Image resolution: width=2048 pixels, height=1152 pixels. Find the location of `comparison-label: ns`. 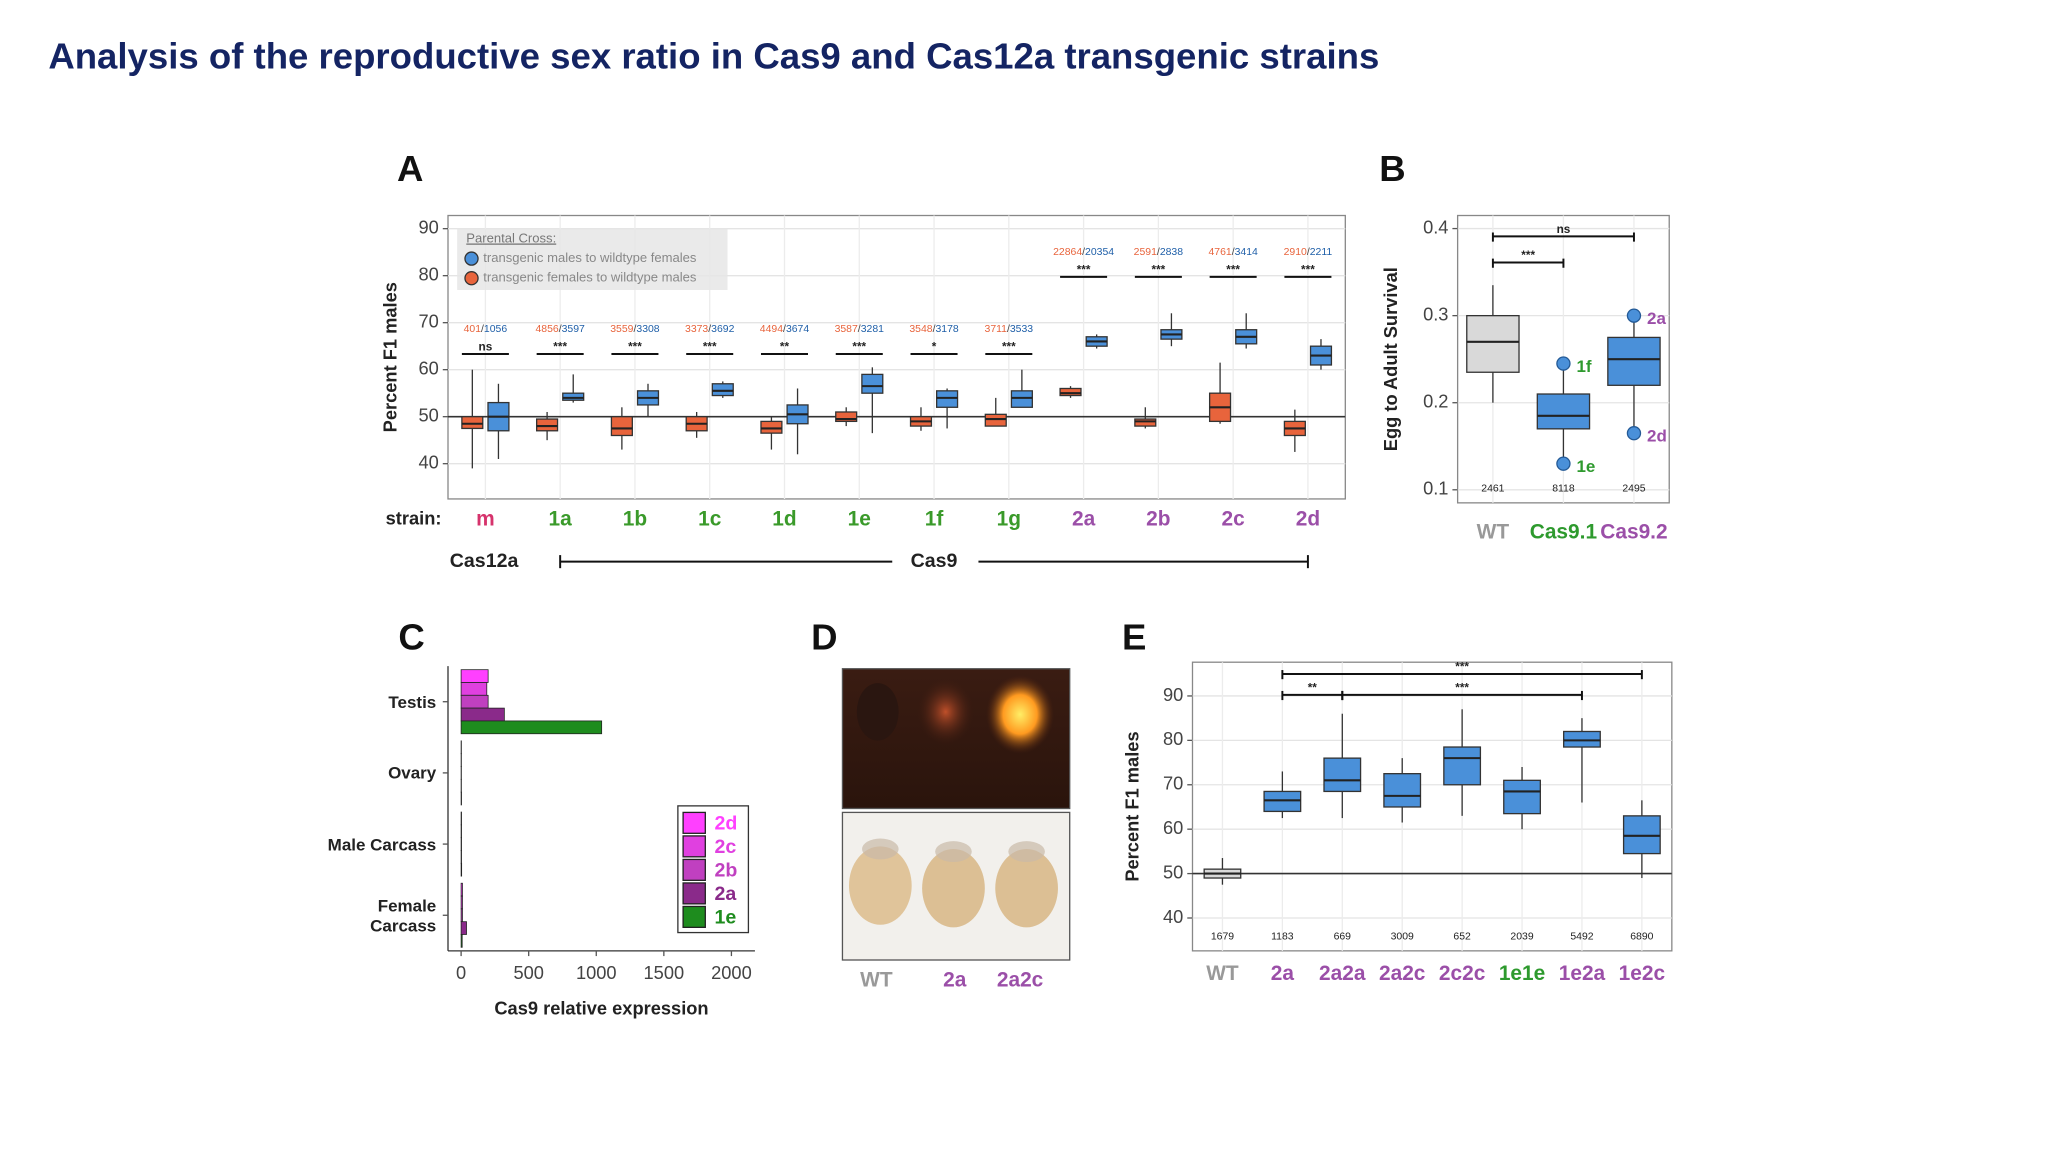

comparison-label: ns is located at coordinates (1564, 229).